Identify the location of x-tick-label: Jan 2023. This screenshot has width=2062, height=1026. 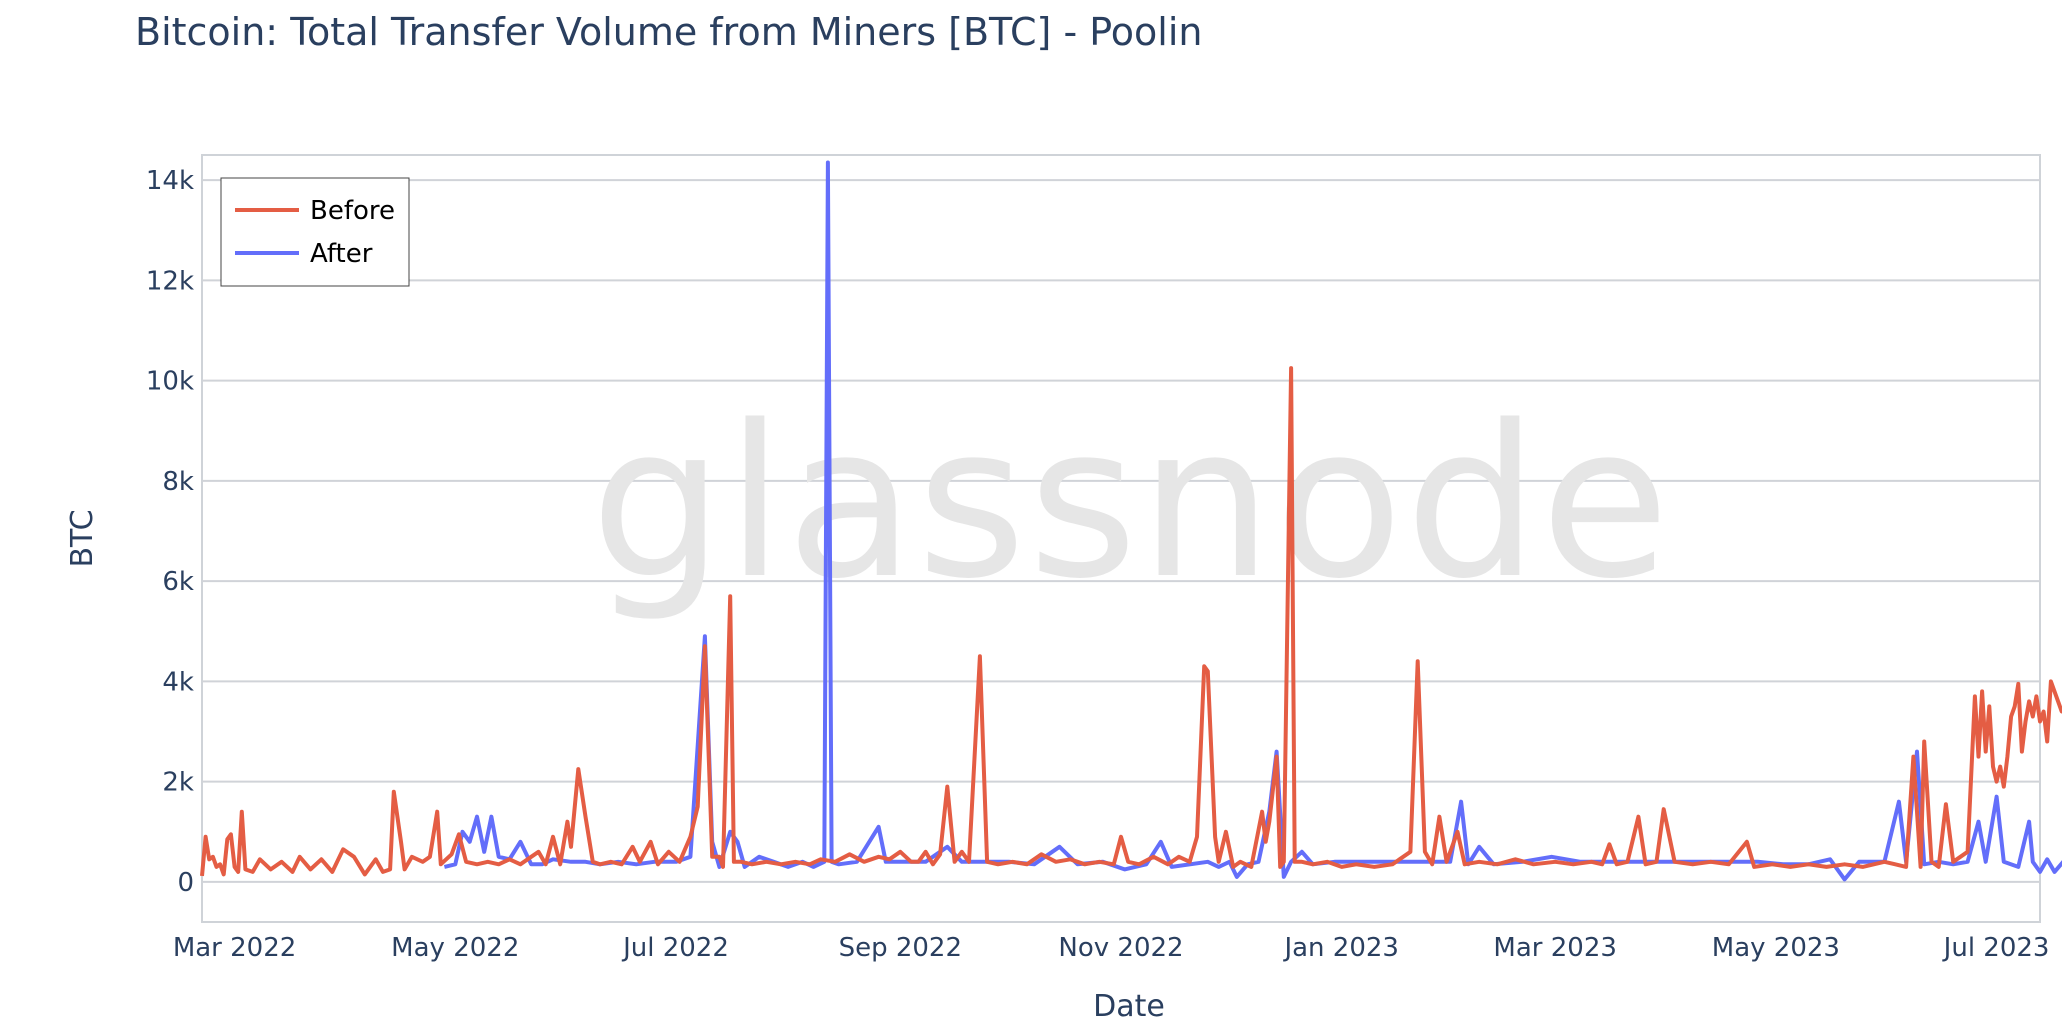
(1340, 948).